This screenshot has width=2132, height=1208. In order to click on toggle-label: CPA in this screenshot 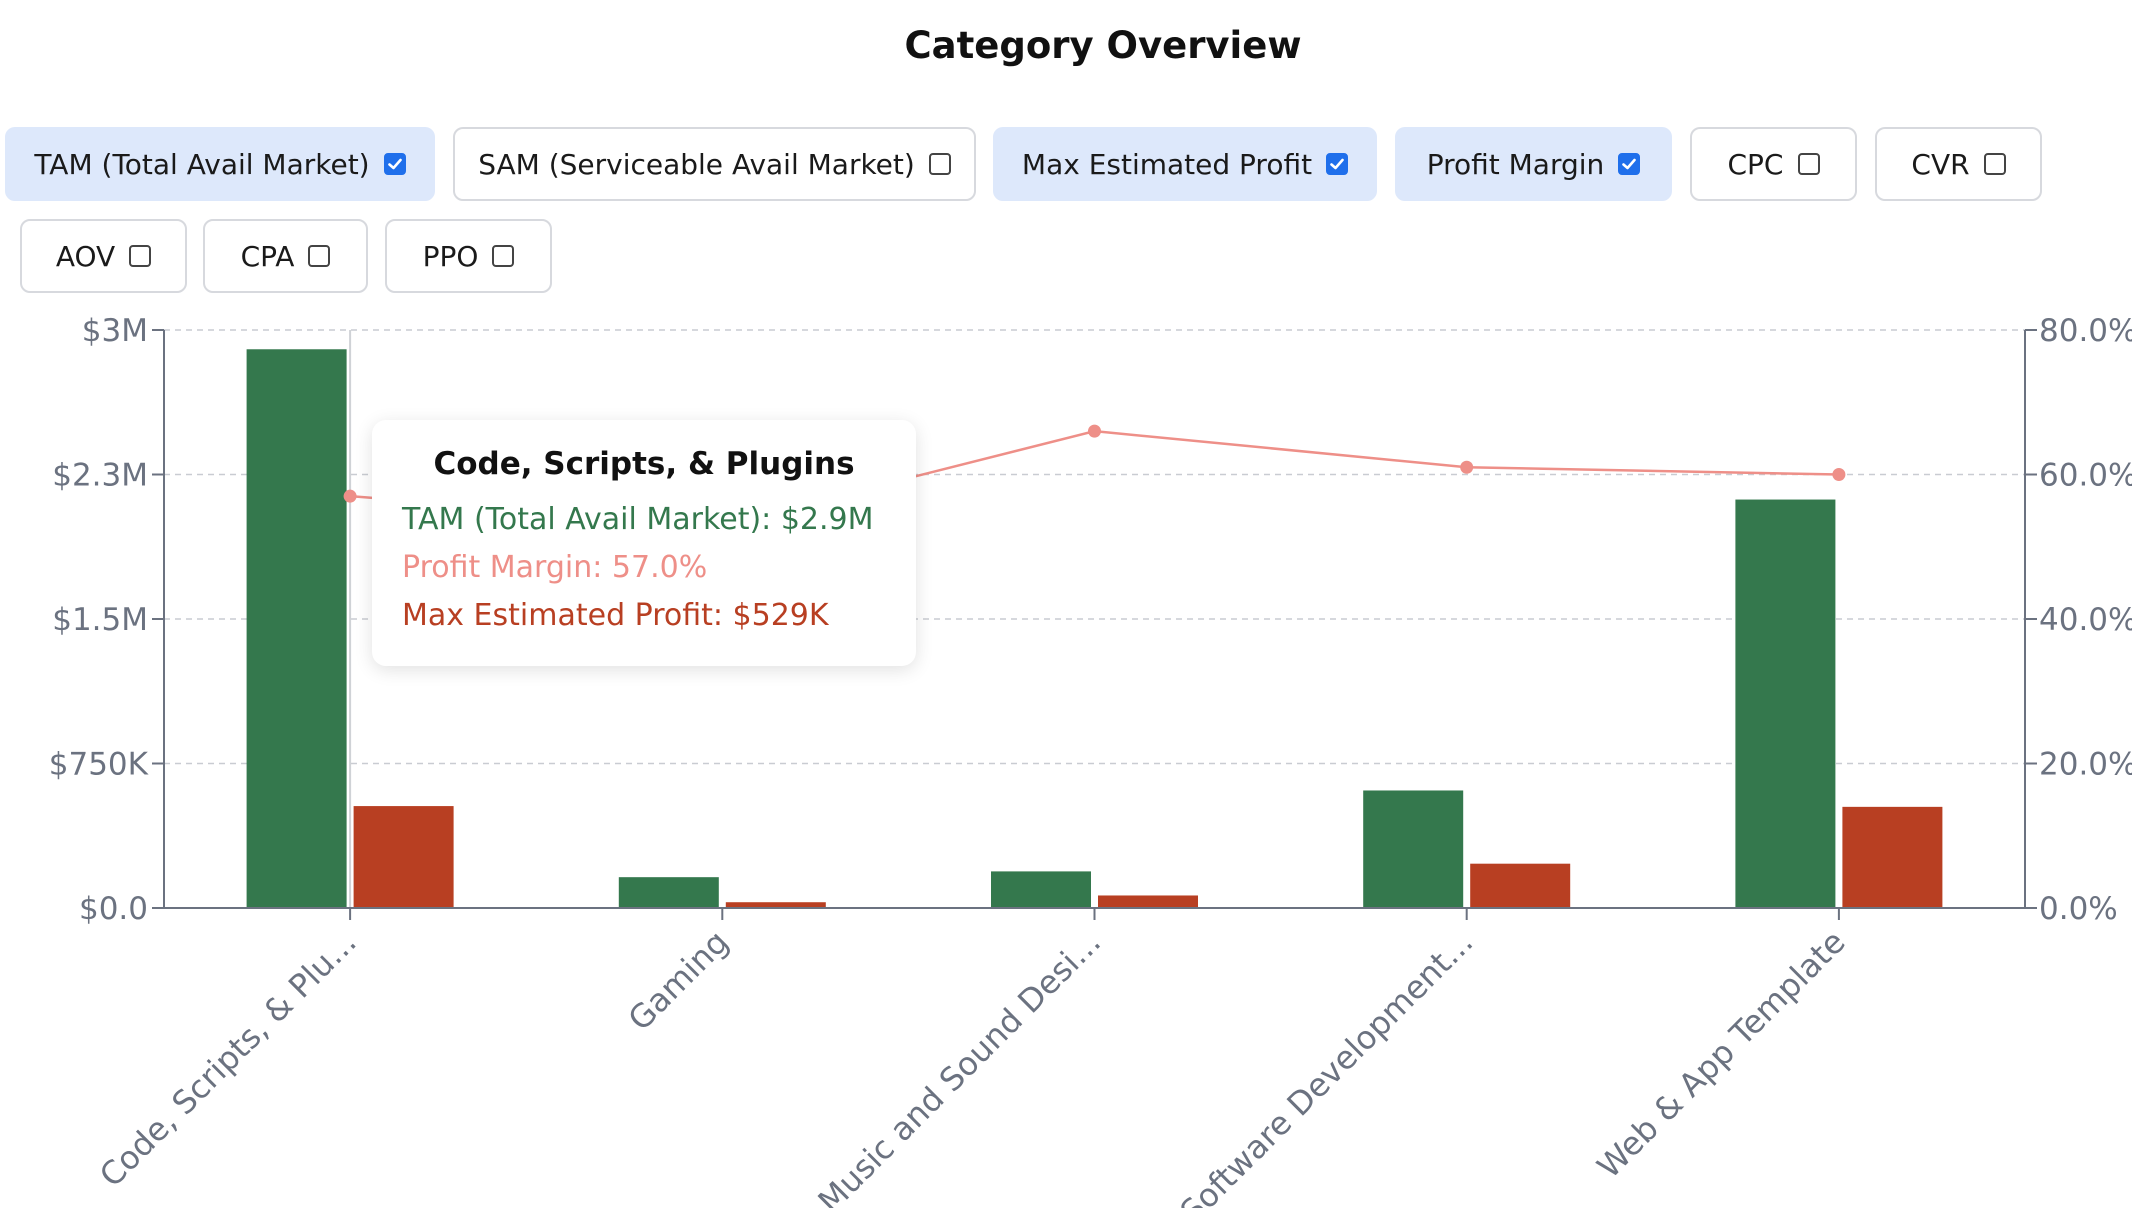, I will do `click(267, 256)`.